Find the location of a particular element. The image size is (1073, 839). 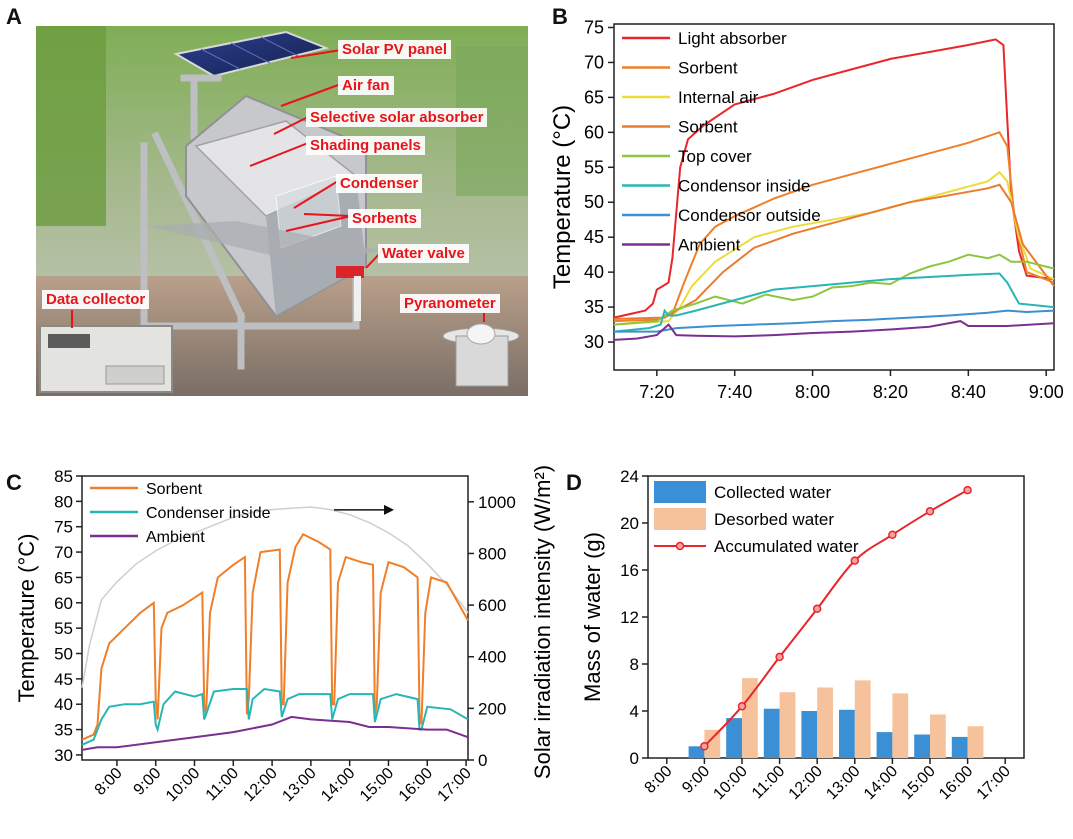

x-tick-label: 10:00 is located at coordinates (730, 783).